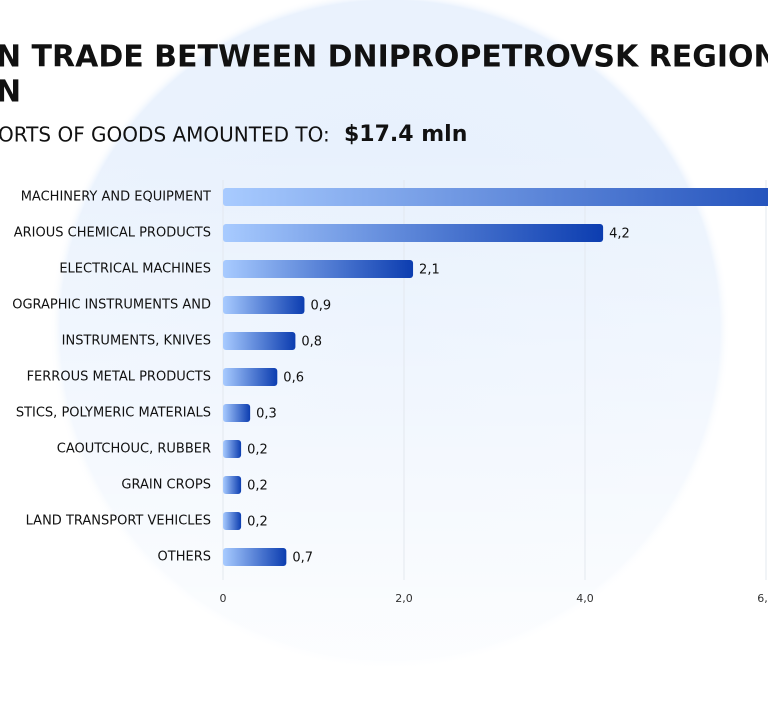 The height and width of the screenshot is (720, 768). I want to click on value-label: 0,3, so click(266, 414).